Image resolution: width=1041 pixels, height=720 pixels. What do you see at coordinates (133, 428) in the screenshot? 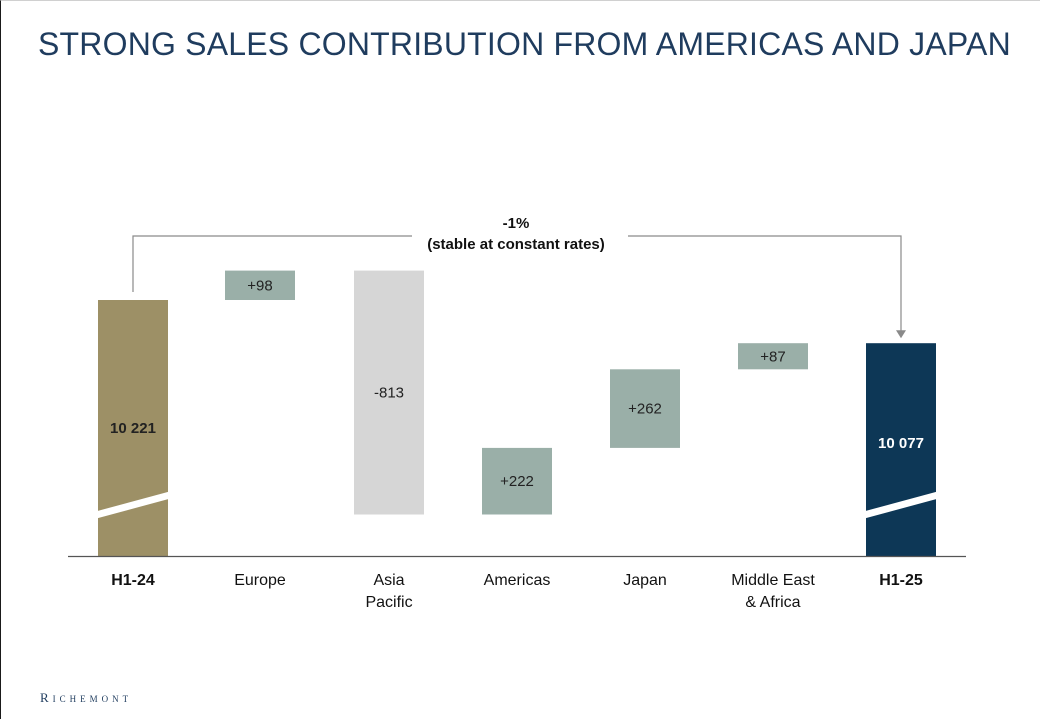
I see `data-label-h1-24: 10 221` at bounding box center [133, 428].